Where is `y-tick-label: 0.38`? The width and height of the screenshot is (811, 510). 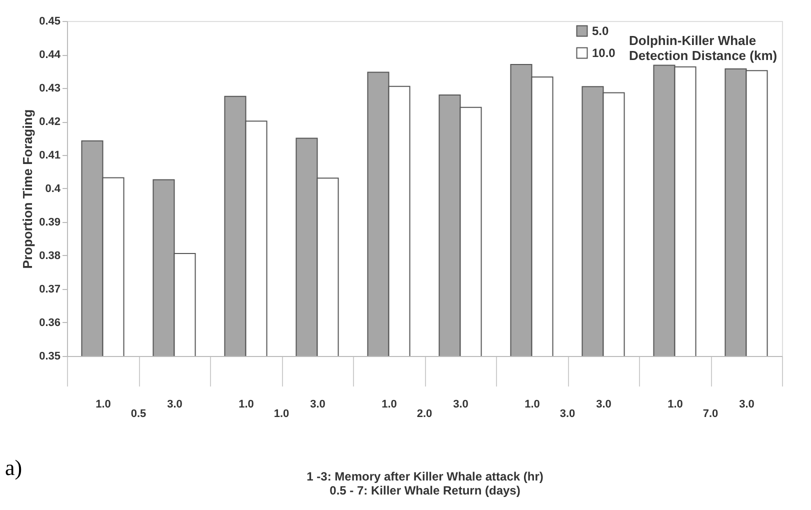
y-tick-label: 0.38 is located at coordinates (49, 256).